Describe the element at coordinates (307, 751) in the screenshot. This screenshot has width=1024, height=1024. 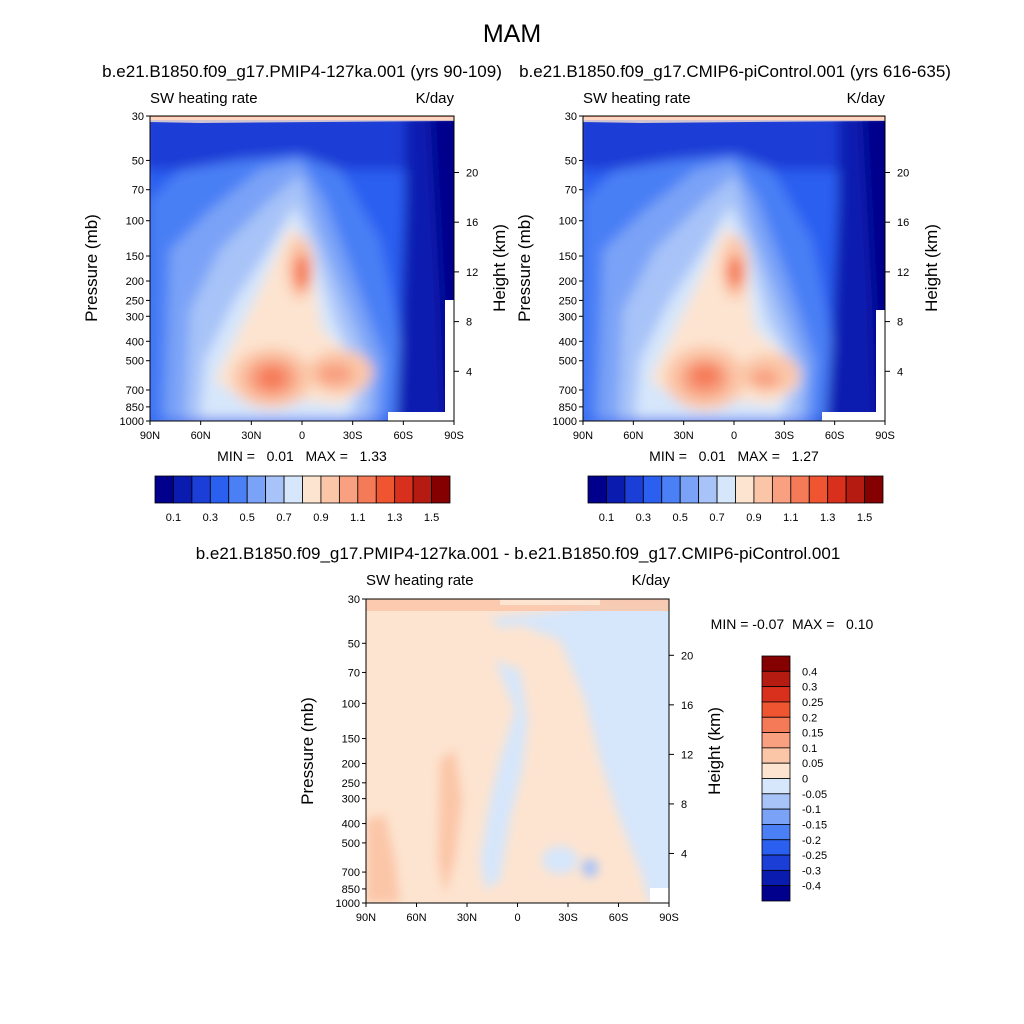
I see `panel-c-ylabel: Pressure (mb)` at that location.